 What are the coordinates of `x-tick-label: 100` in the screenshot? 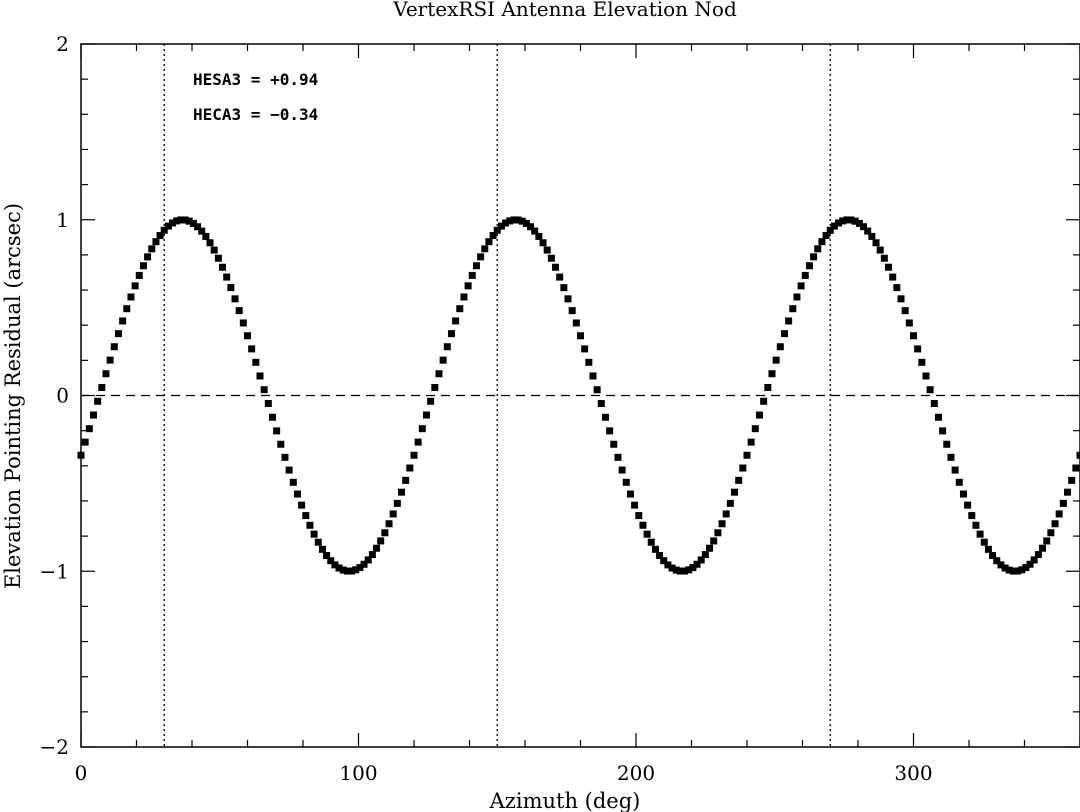 It's located at (358, 773).